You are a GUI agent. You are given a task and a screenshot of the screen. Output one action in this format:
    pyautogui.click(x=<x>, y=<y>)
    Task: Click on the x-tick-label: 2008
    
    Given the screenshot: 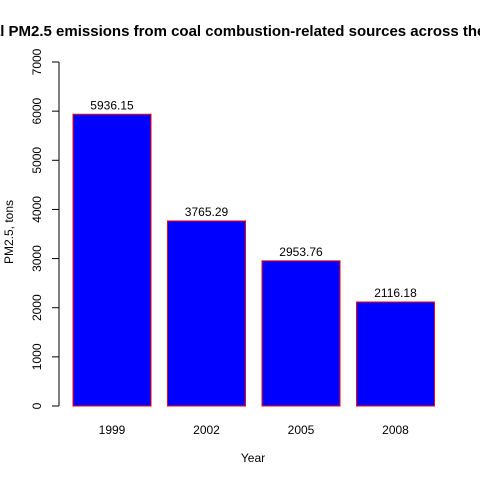 What is the action you would take?
    pyautogui.click(x=395, y=430)
    